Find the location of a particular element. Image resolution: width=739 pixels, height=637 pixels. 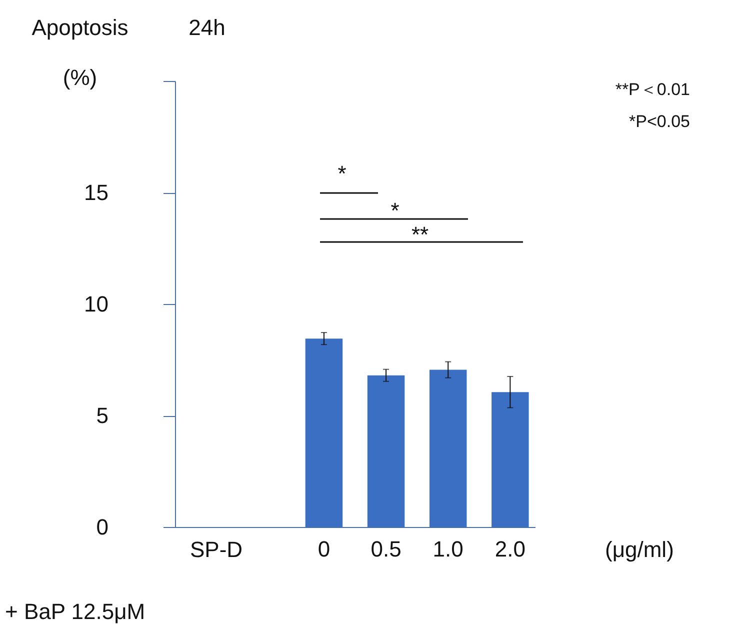

chart-title: 24h is located at coordinates (207, 27).